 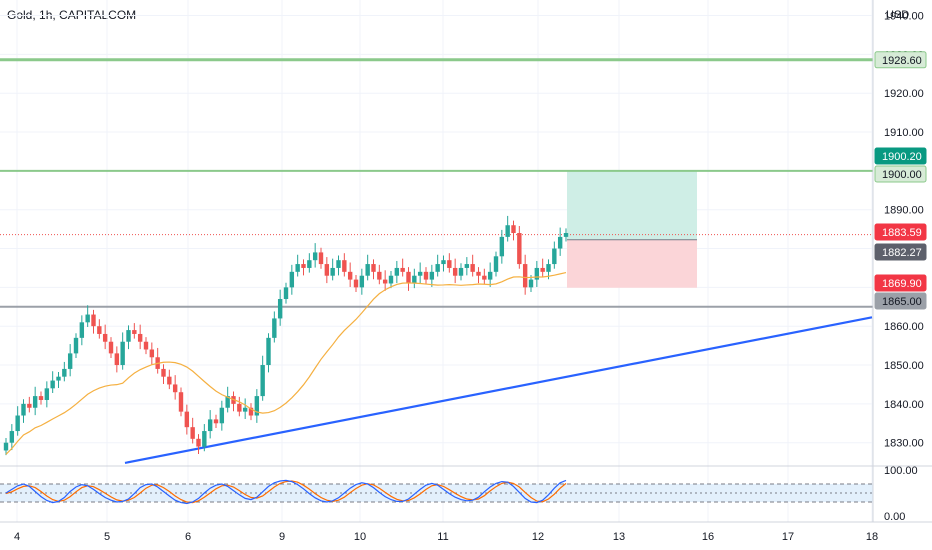 I want to click on x-tick-label: 13, so click(x=619, y=537).